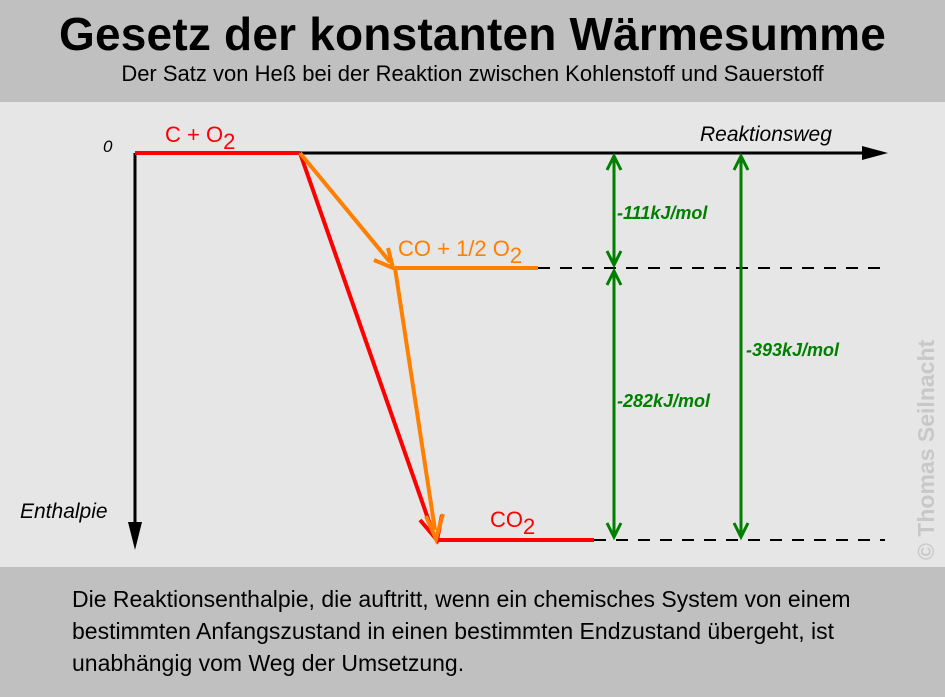  What do you see at coordinates (512, 523) in the screenshot?
I see `end-level-label: CO2` at bounding box center [512, 523].